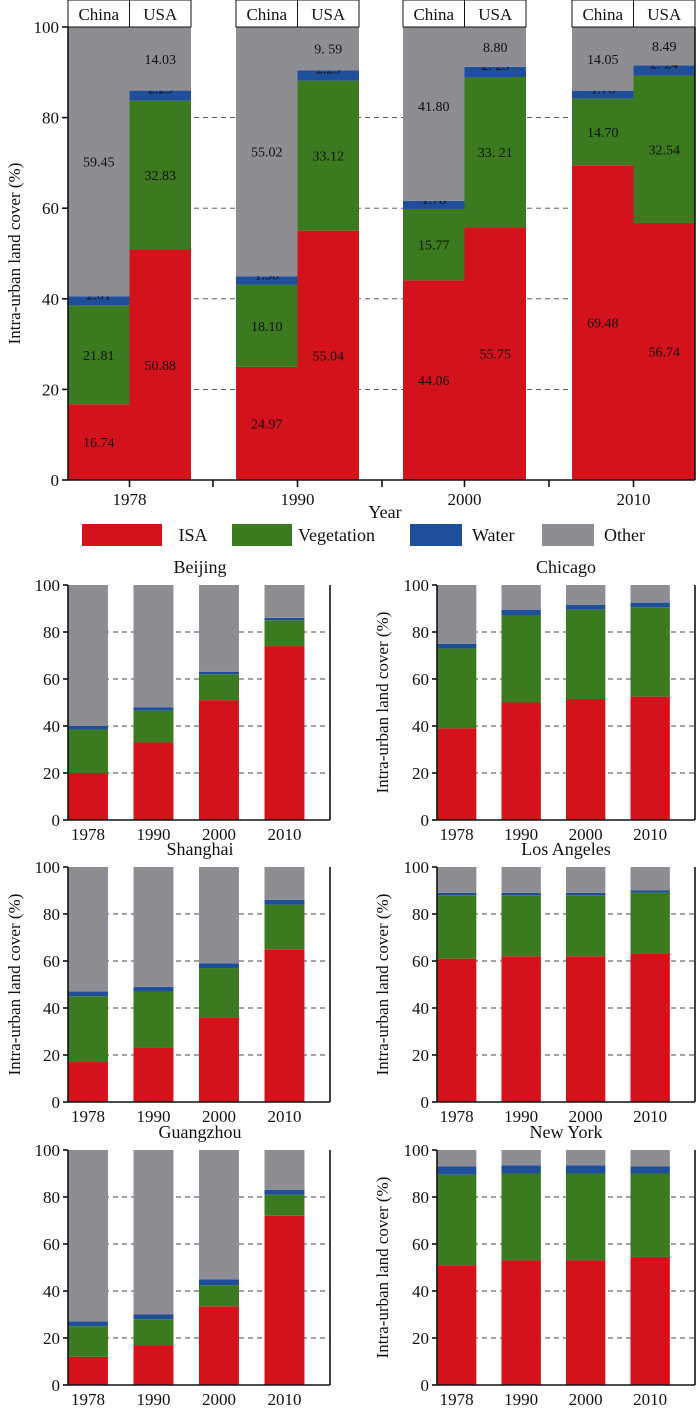  What do you see at coordinates (56, 820) in the screenshot?
I see `beijing-y-tick-label-0: 0` at bounding box center [56, 820].